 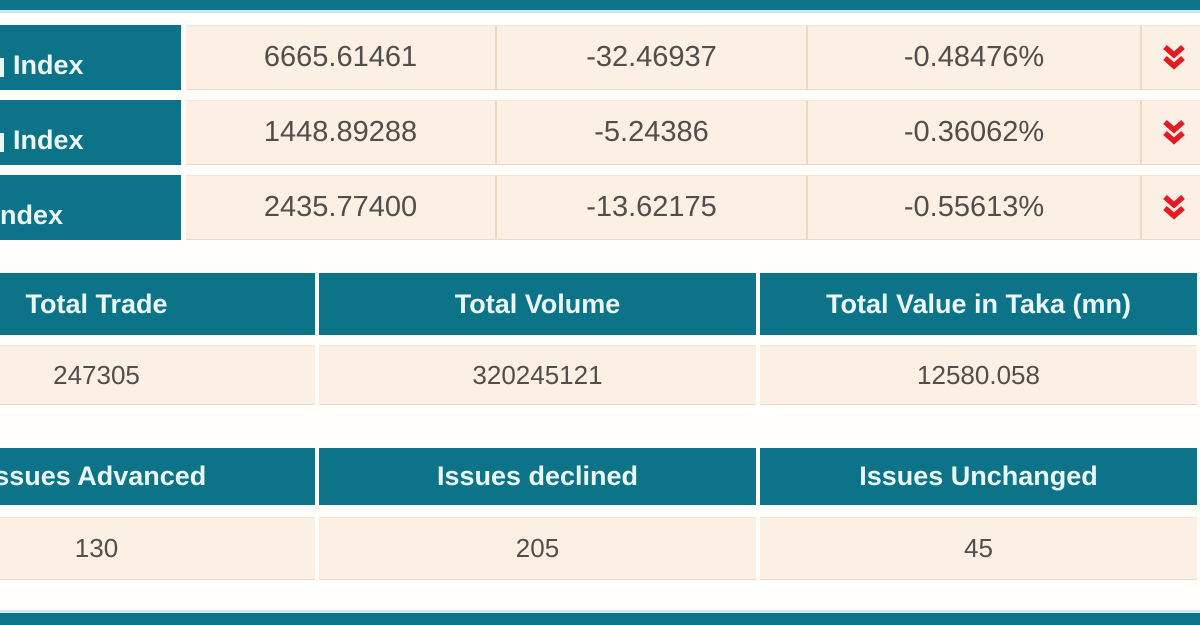 I want to click on index-row: Index 6665.61461 -32.46937 -0.48476%, so click(x=600, y=57).